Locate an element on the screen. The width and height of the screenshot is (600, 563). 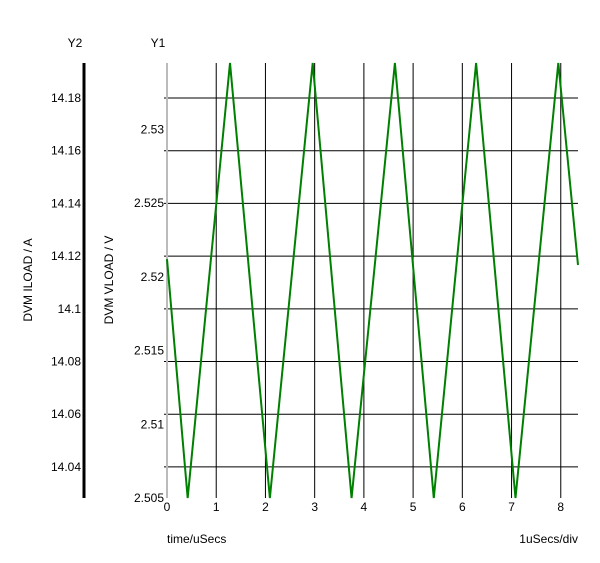
y2-tick-label: 14.16 is located at coordinates (66, 151).